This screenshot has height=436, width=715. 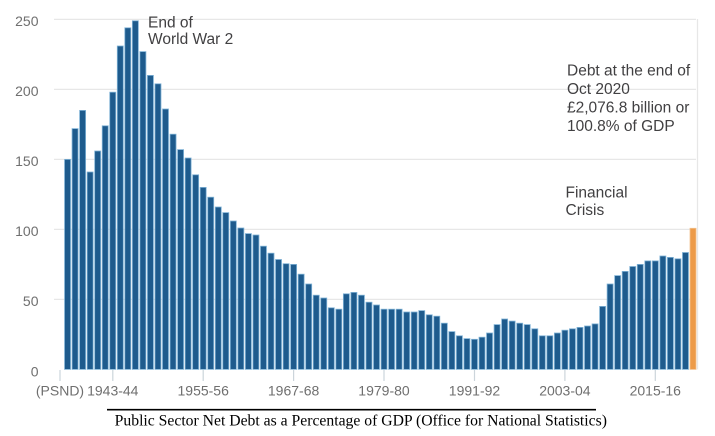 I want to click on svg-text: Oct 2020, so click(x=598, y=89).